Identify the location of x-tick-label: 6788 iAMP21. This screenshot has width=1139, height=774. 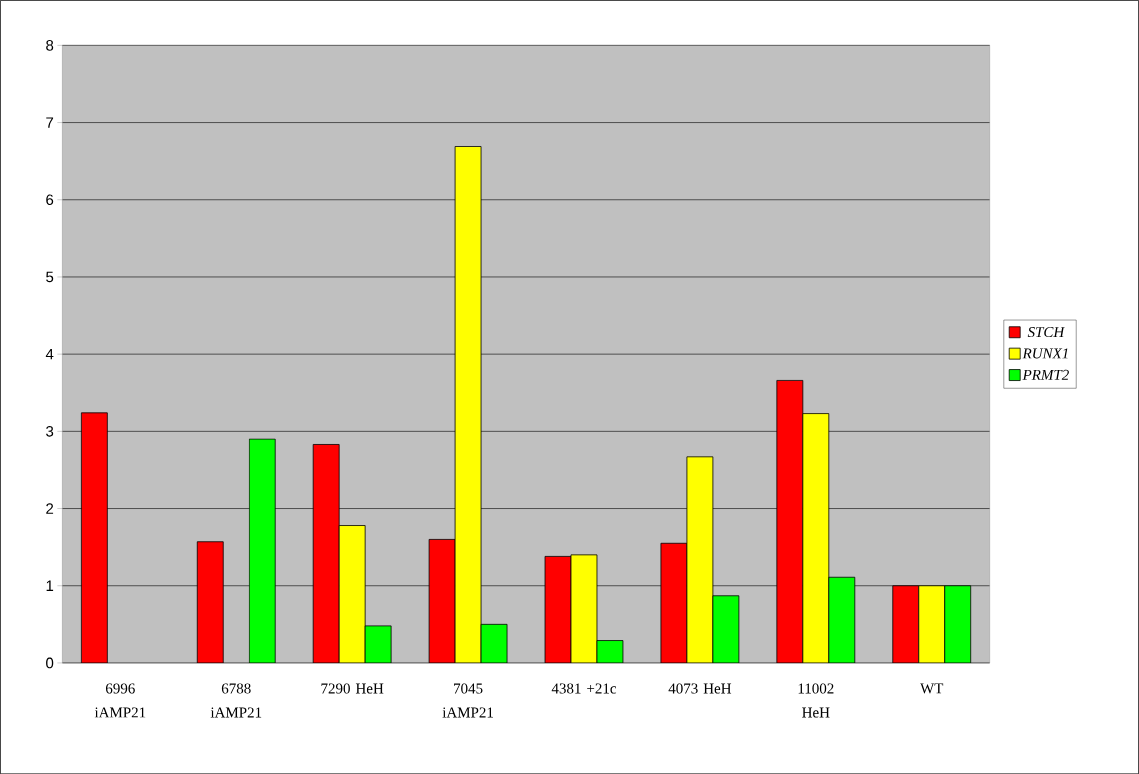
(236, 700).